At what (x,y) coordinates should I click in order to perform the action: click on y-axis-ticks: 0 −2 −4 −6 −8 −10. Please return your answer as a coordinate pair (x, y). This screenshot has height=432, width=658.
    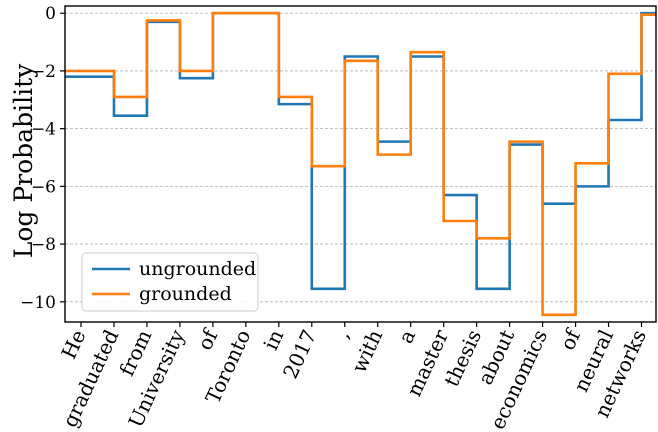
    Looking at the image, I should click on (42, 158).